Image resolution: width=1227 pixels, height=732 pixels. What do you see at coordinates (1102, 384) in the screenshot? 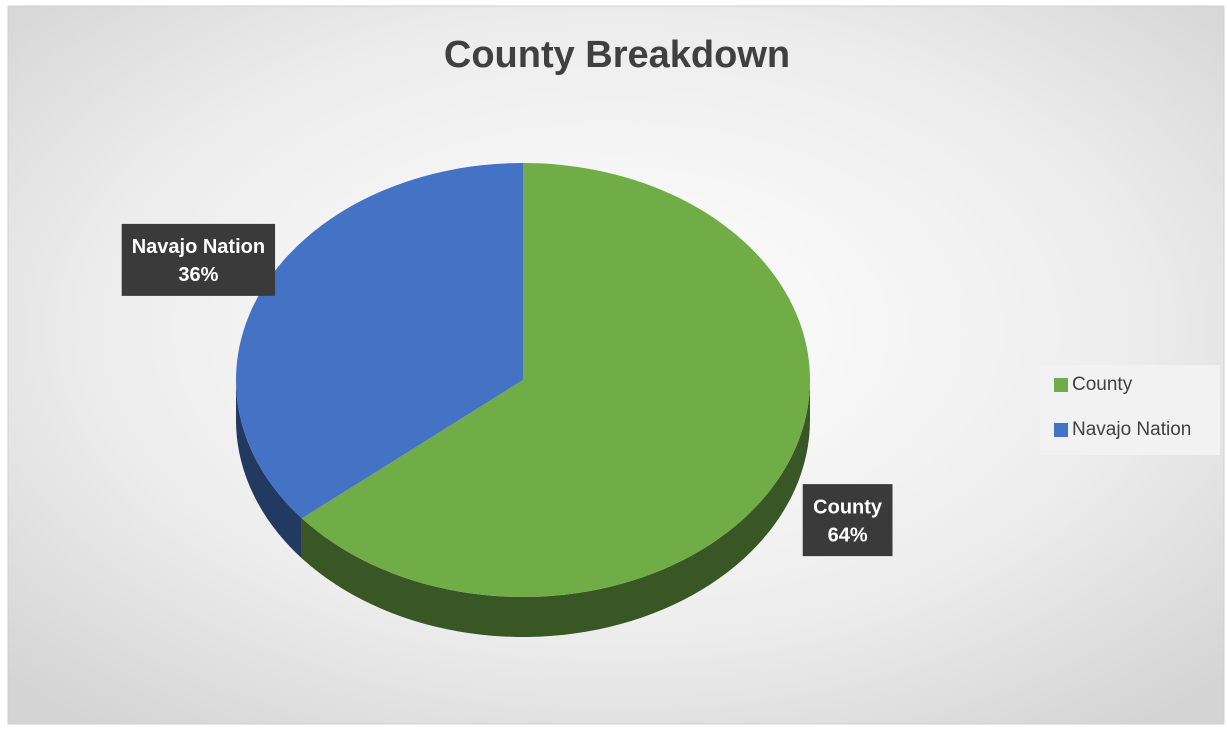
I see `legend-label: County` at bounding box center [1102, 384].